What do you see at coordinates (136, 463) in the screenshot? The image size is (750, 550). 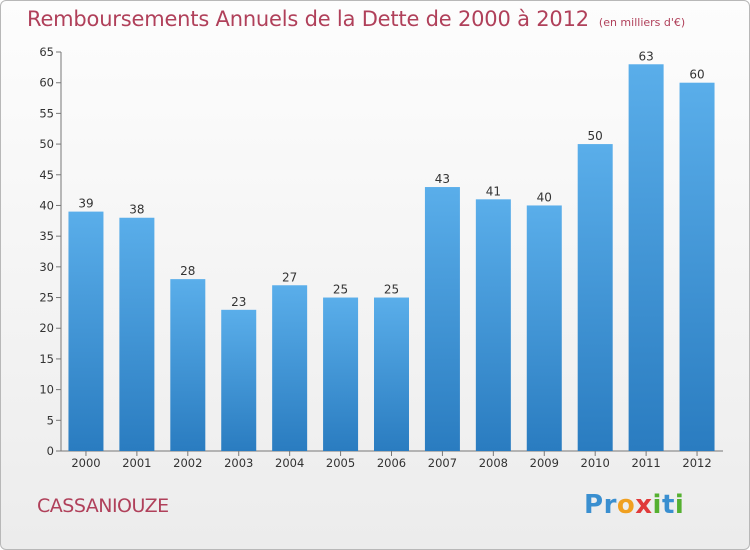 I see `x-tick-label: 2001` at bounding box center [136, 463].